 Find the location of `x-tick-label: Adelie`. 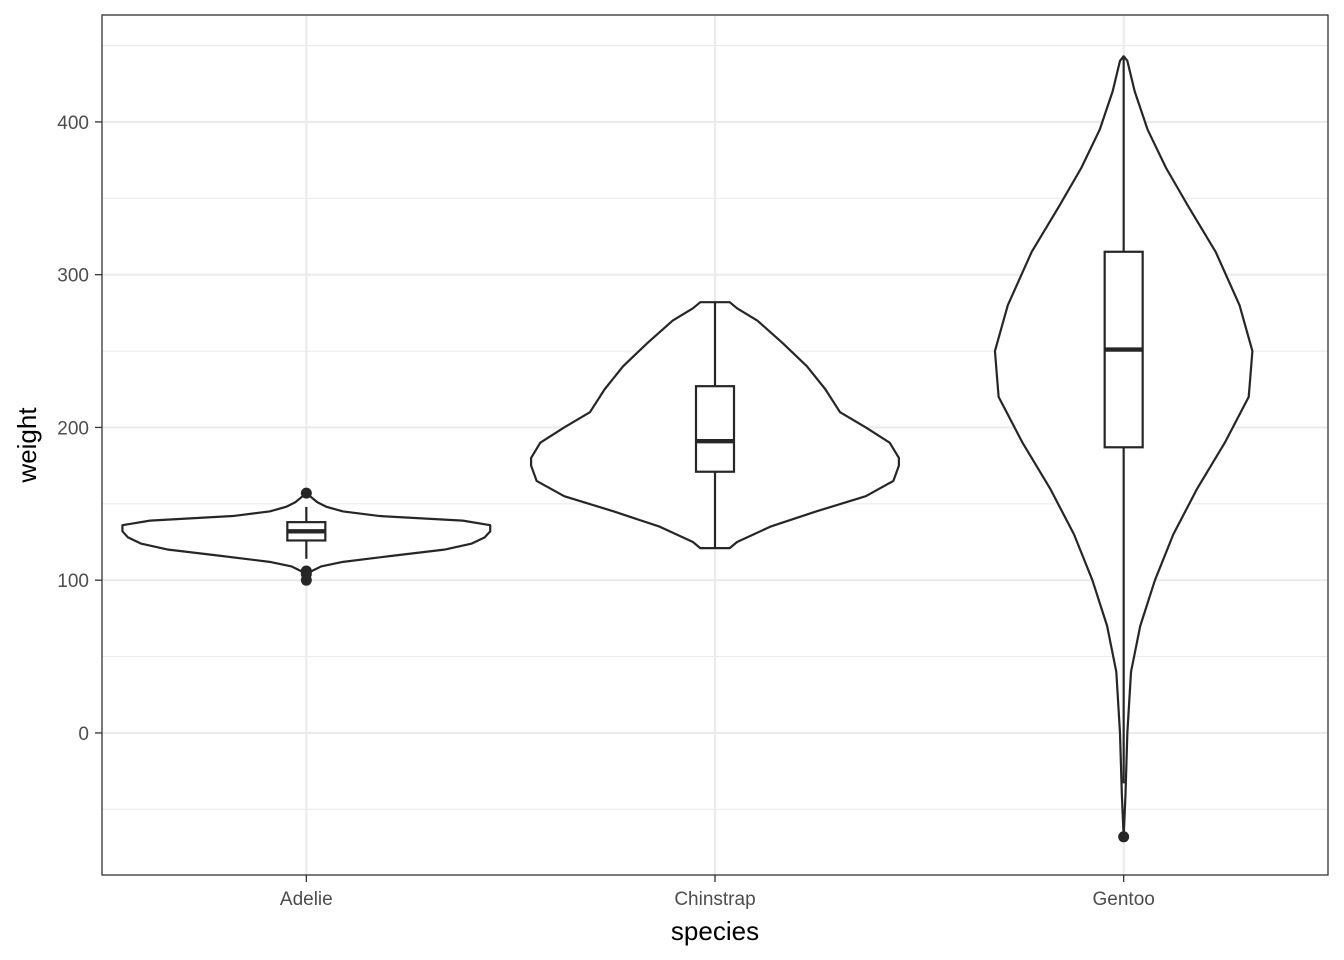

x-tick-label: Adelie is located at coordinates (306, 899).